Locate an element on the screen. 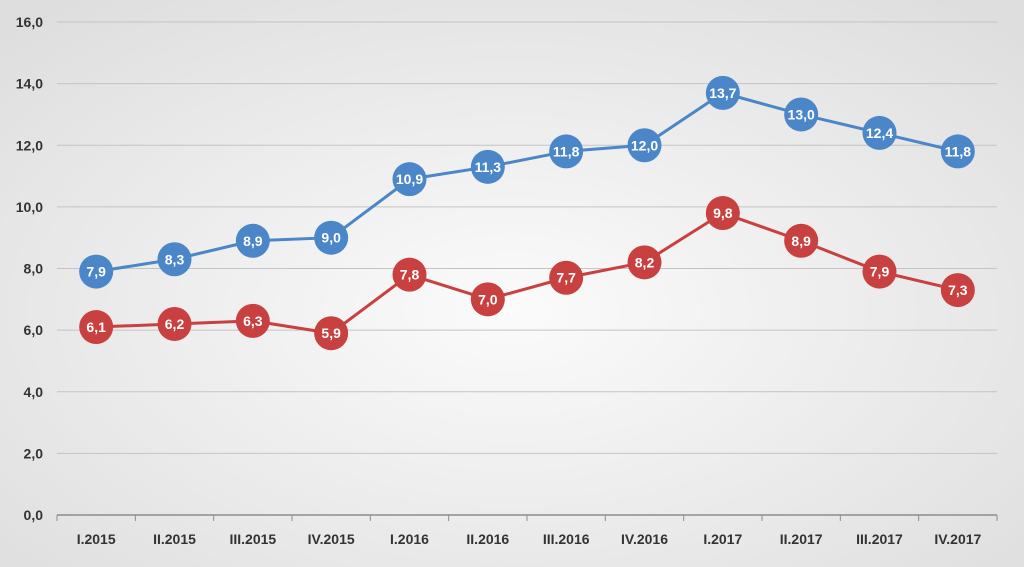 The width and height of the screenshot is (1024, 567). y-tick-label: 0,0 is located at coordinates (34, 515).